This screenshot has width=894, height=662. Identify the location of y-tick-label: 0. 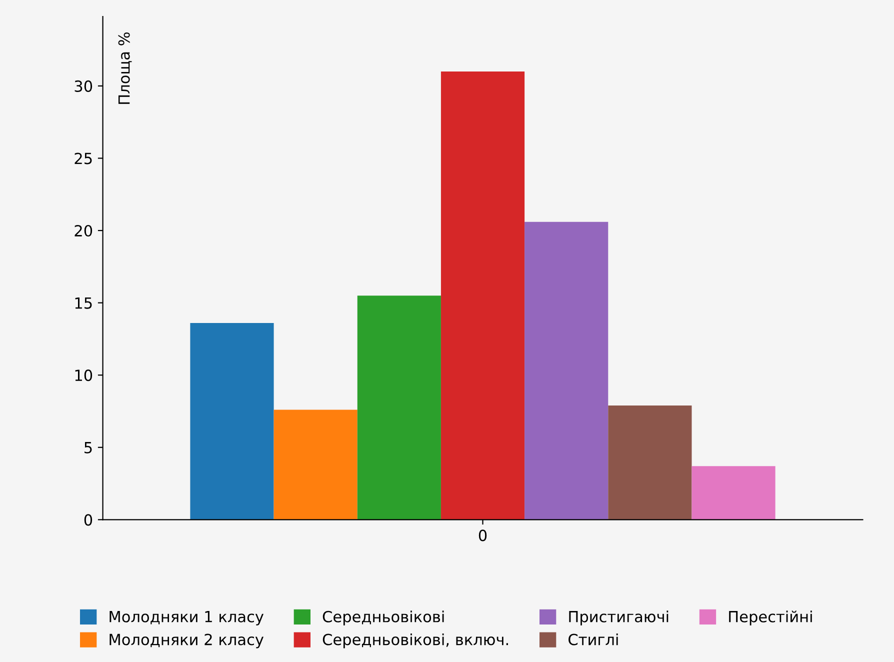
(88, 520).